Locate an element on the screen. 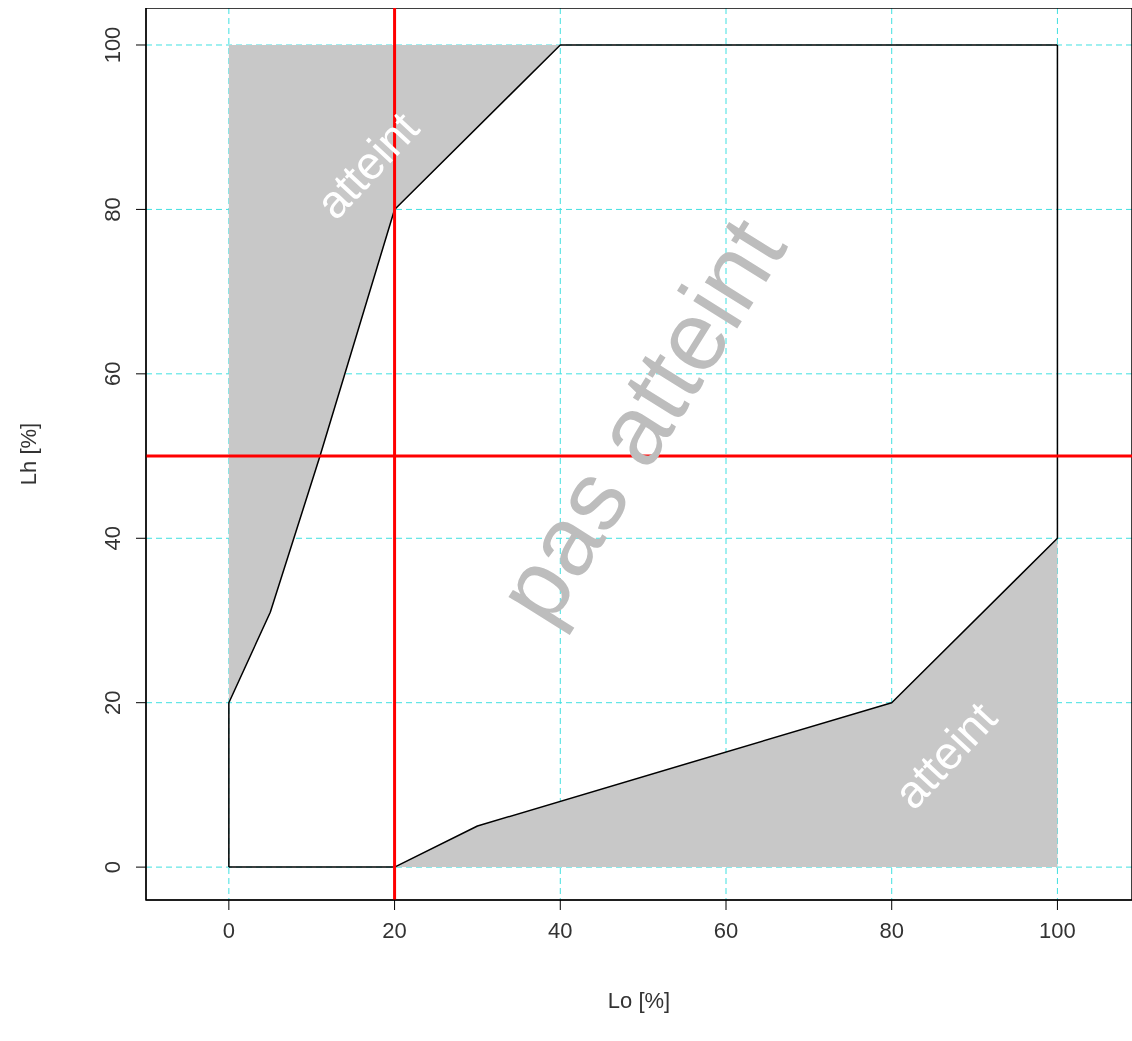  x-tick-label: 20 is located at coordinates (394, 930).